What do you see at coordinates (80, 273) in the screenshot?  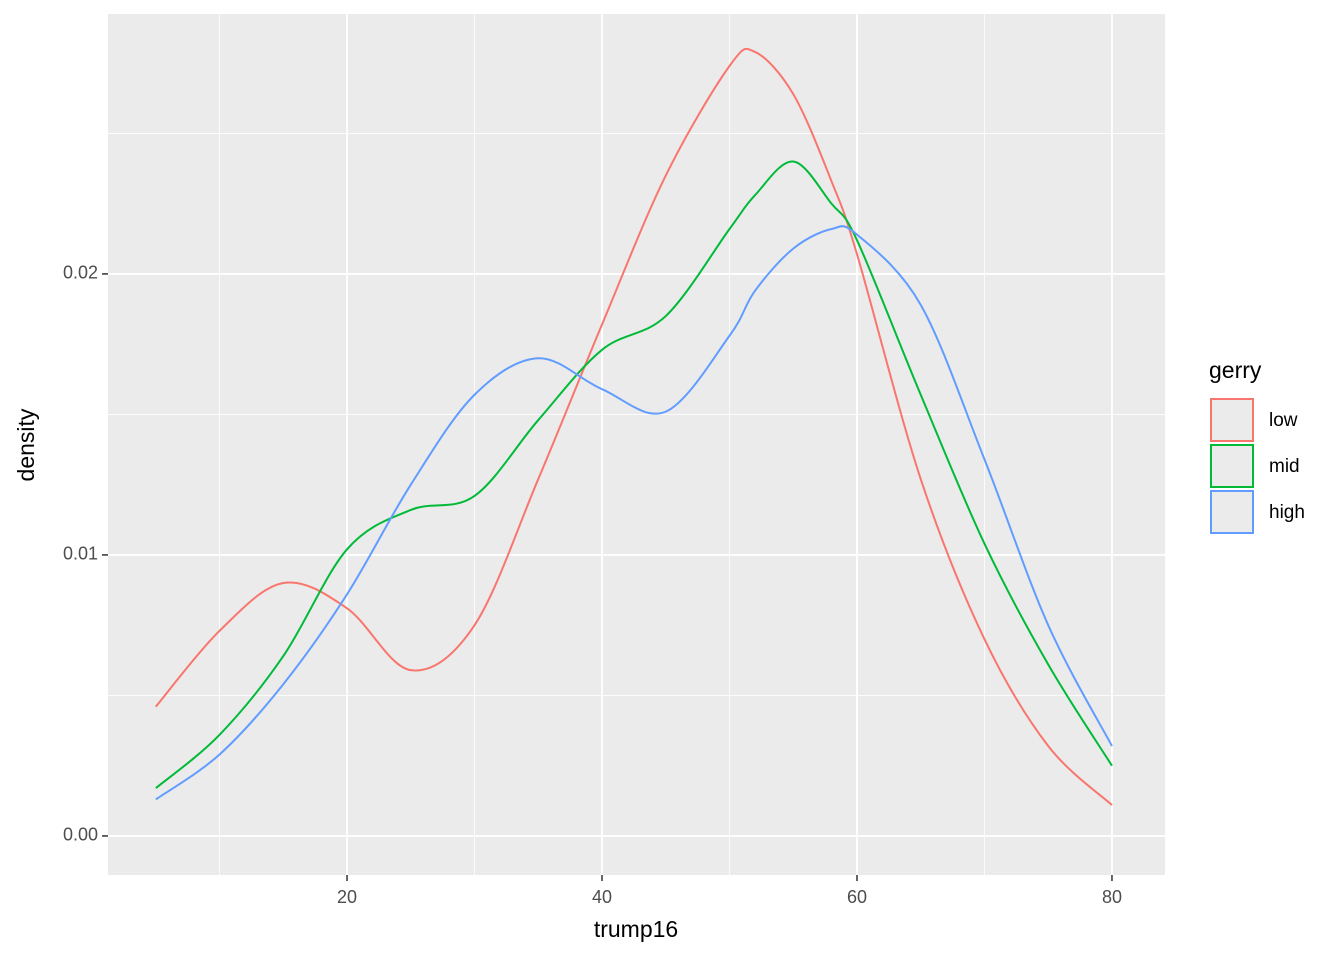 I see `y-tick-label: 0.02` at bounding box center [80, 273].